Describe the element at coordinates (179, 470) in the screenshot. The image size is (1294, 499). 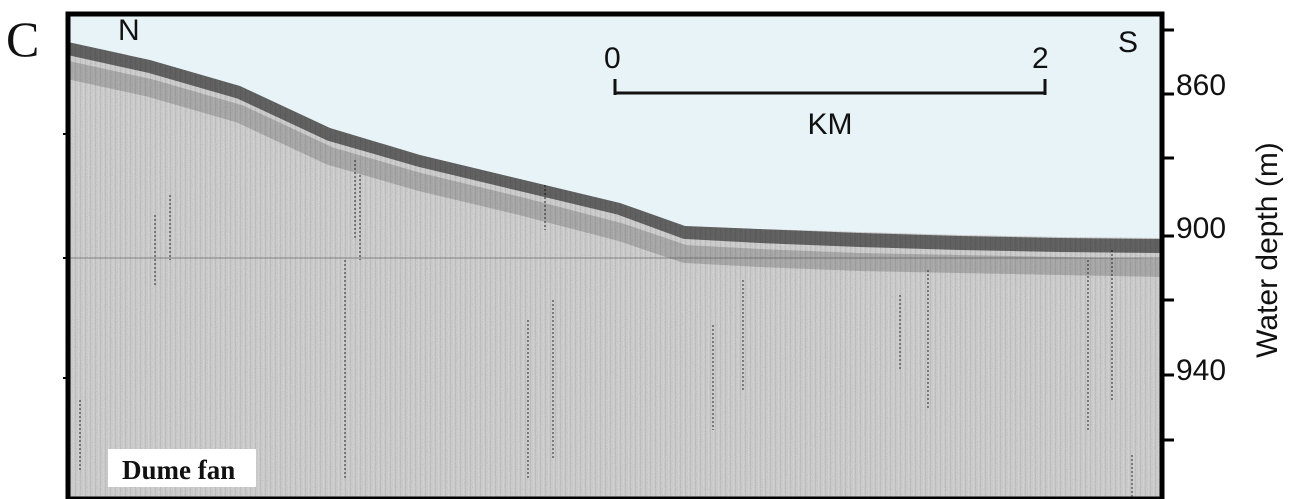
I see `location-label: Dume fan` at that location.